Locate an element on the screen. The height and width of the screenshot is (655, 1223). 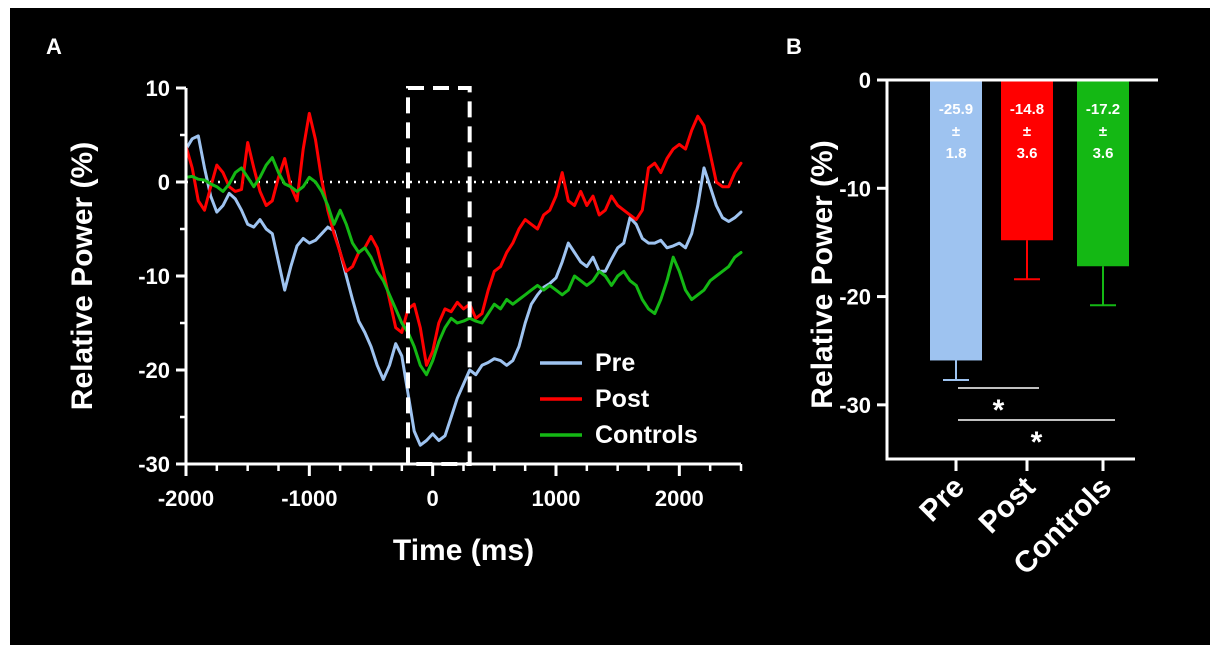
x-axis-label: Time (ms) is located at coordinates (463, 550).